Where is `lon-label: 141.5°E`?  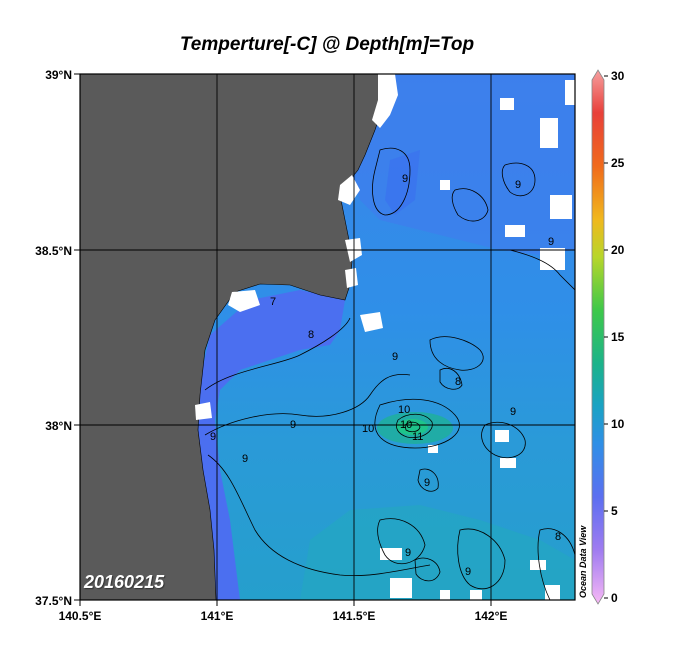 lon-label: 141.5°E is located at coordinates (354, 616).